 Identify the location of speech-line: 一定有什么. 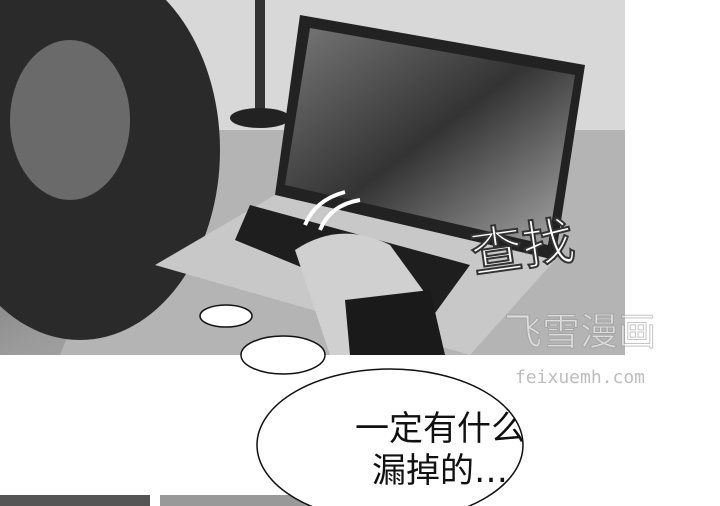
(440, 429).